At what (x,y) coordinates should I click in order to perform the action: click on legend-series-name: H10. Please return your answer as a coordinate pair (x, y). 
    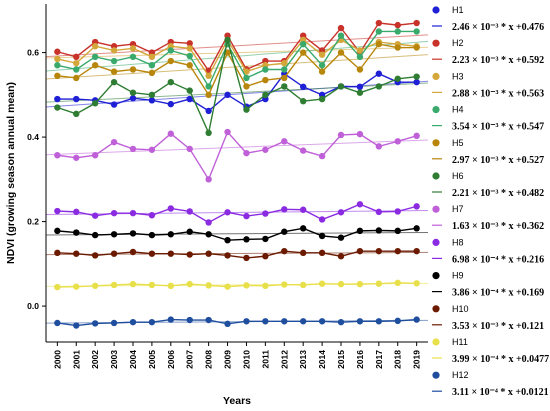
    Looking at the image, I should click on (460, 309).